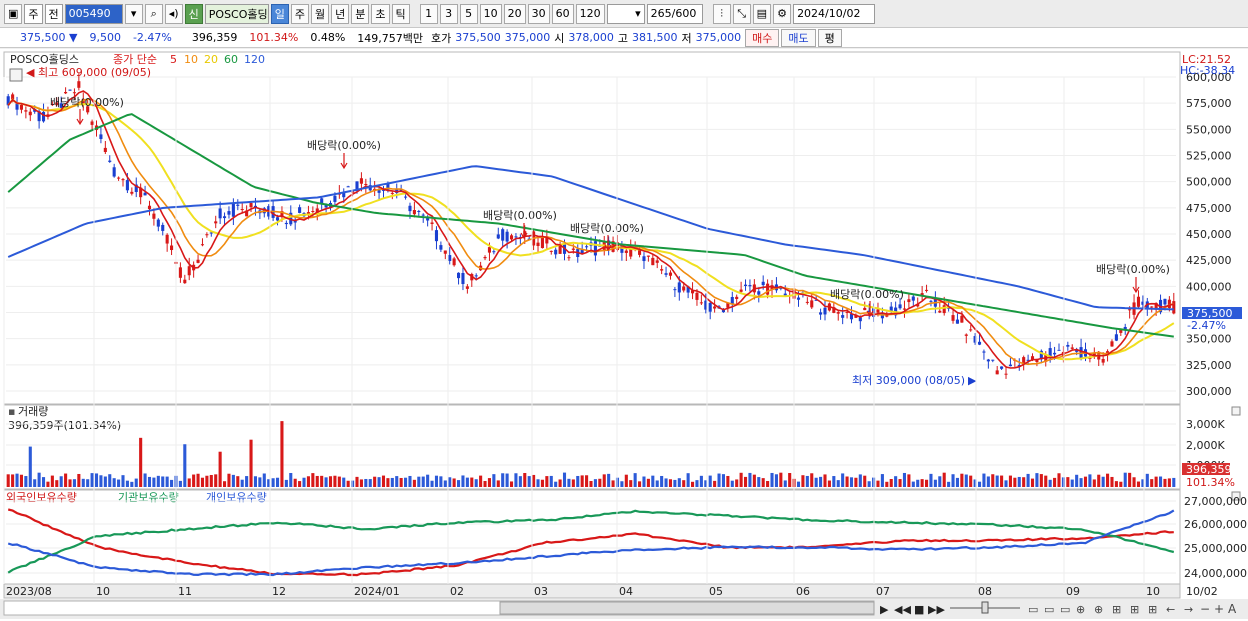 This screenshot has width=1248, height=621. I want to click on price-tick: 600,000, so click(1209, 77).